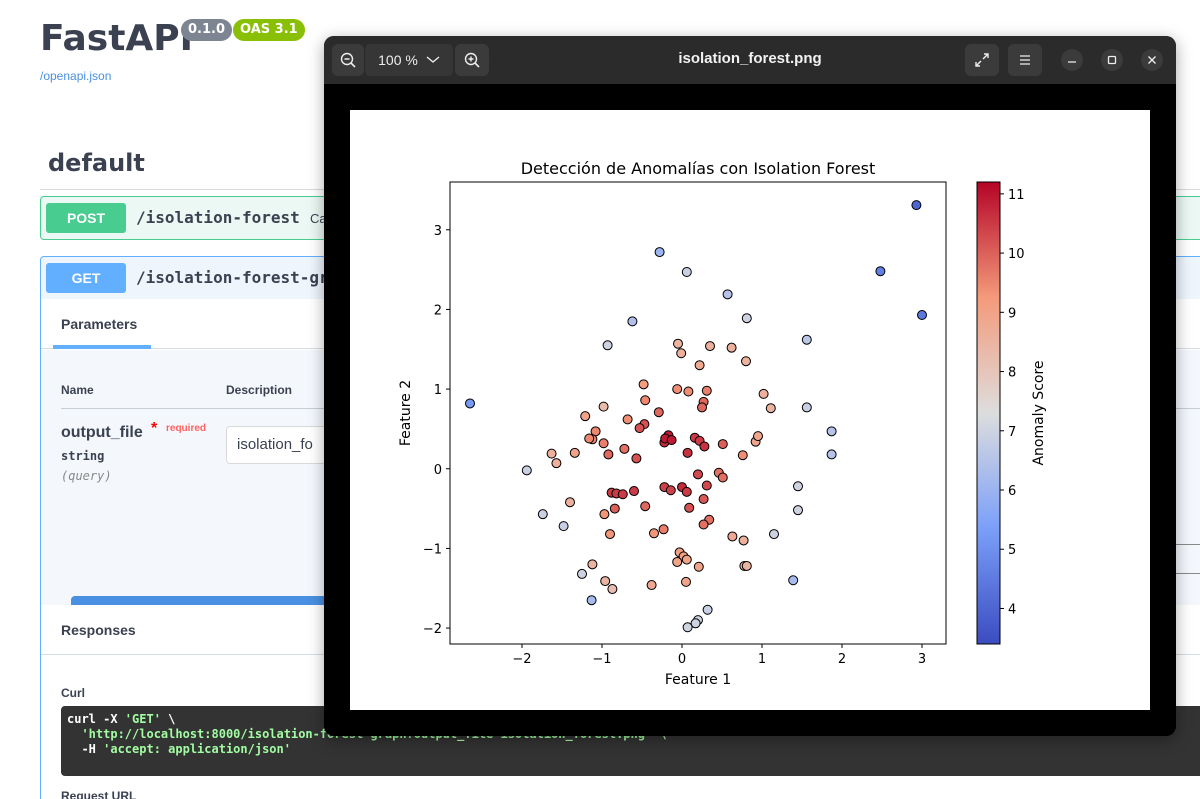 This screenshot has height=799, width=1200. Describe the element at coordinates (438, 470) in the screenshot. I see `y-tick-label: 0` at that location.